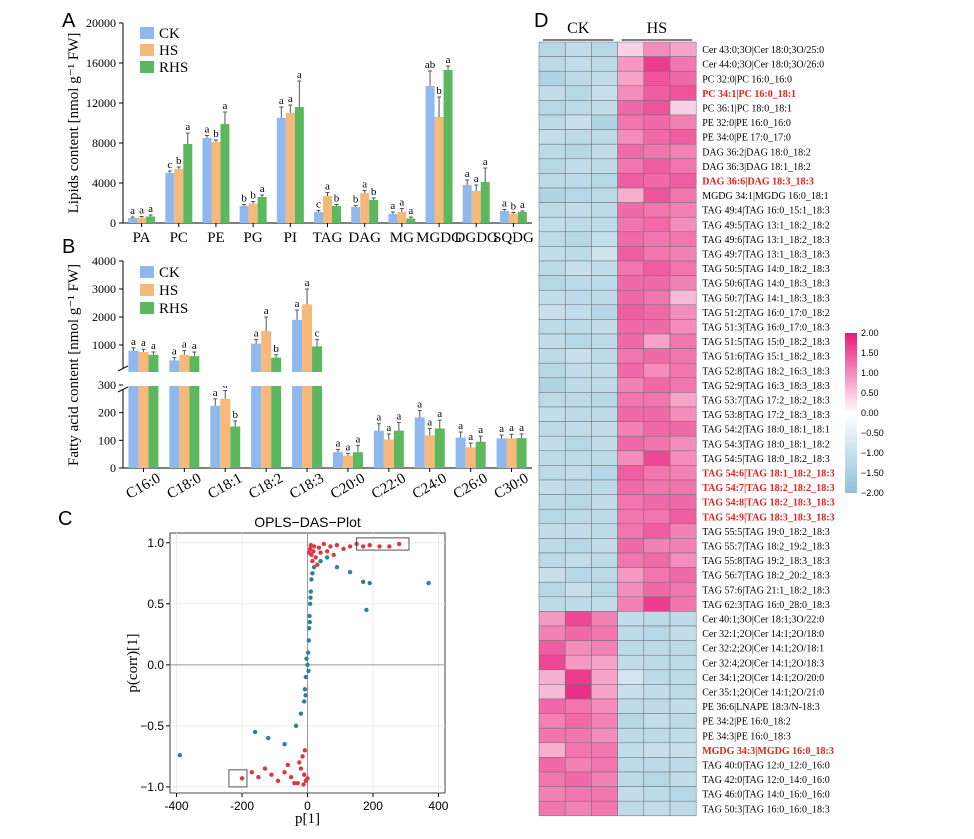 The height and width of the screenshot is (839, 974). I want to click on c-x-tick-label: 0, so click(307, 806).